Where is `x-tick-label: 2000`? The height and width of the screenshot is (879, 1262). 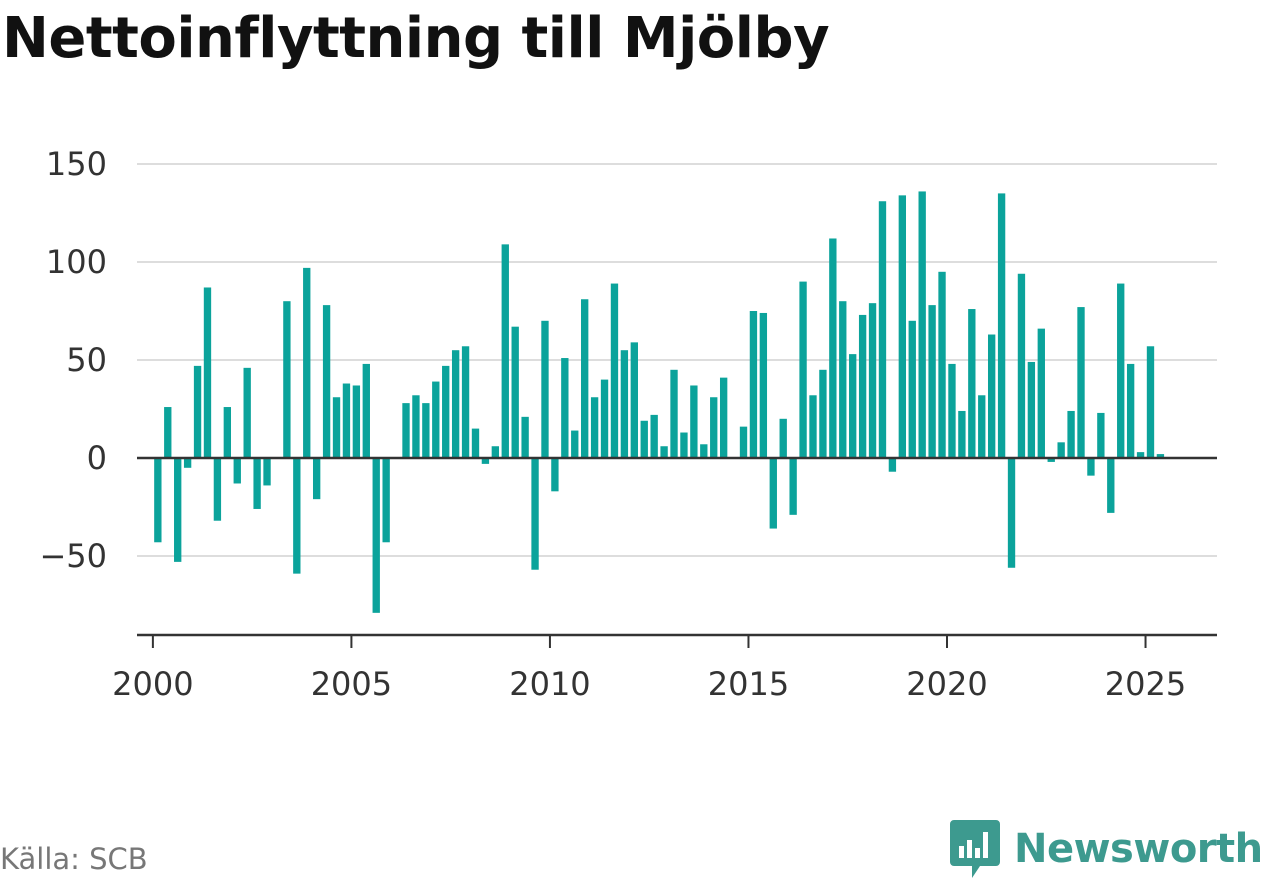
x-tick-label: 2000 is located at coordinates (152, 684).